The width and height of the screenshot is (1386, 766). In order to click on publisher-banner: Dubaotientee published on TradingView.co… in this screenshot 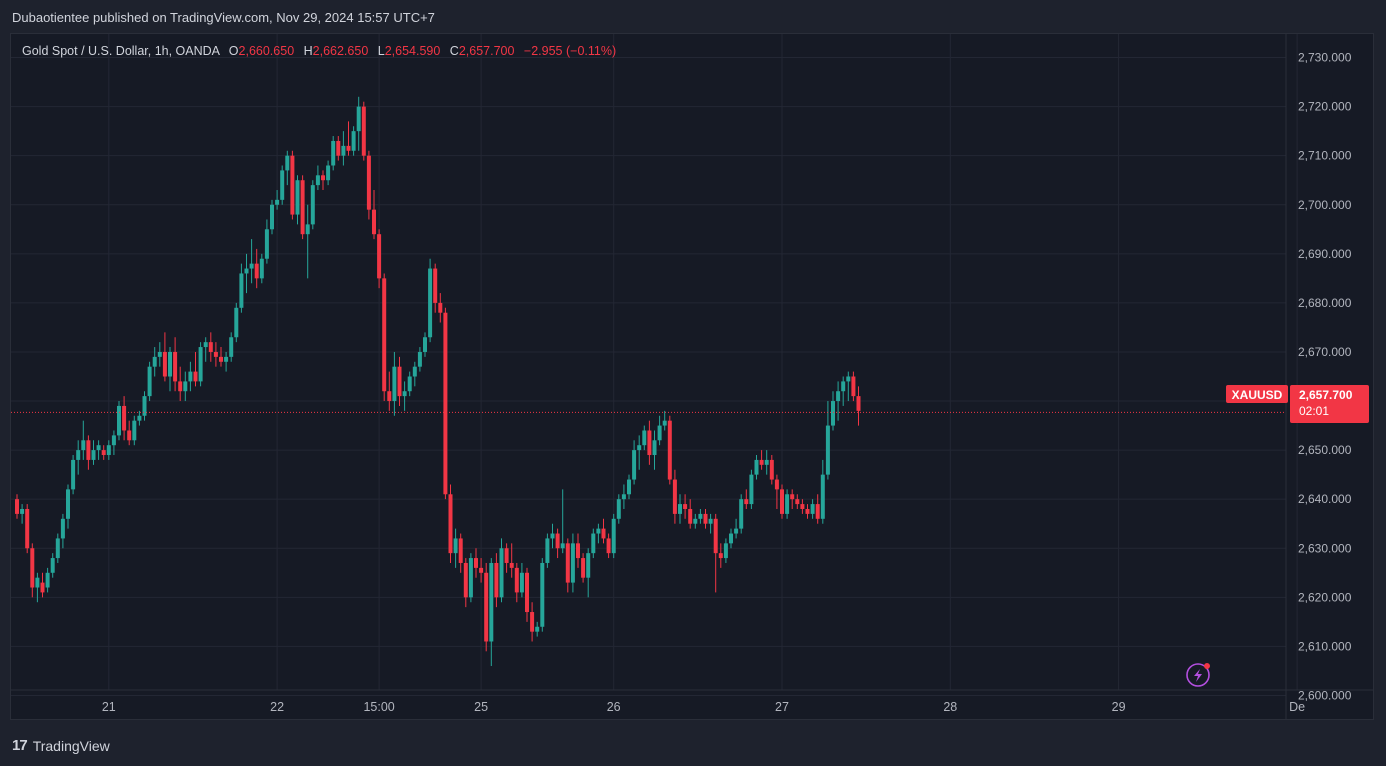, I will do `click(223, 17)`.